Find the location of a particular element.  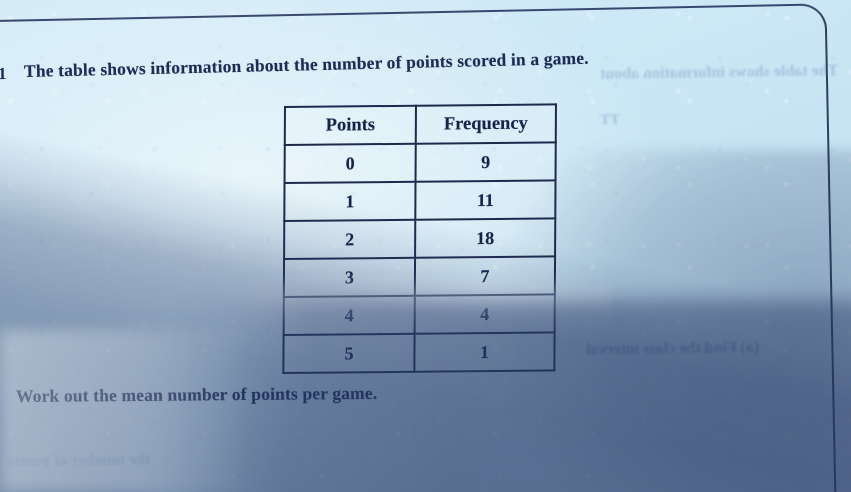

table-row: 2 18 is located at coordinates (420, 239).